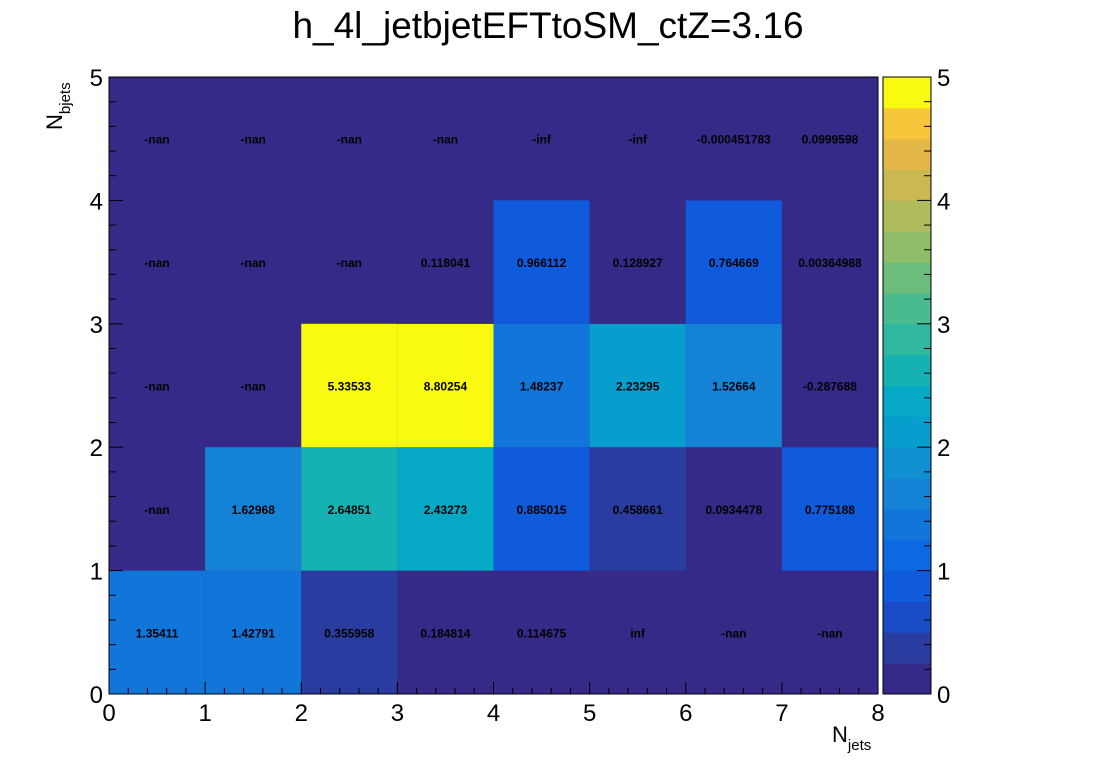 The width and height of the screenshot is (1096, 772). I want to click on y-tick-label: 1, so click(96, 572).